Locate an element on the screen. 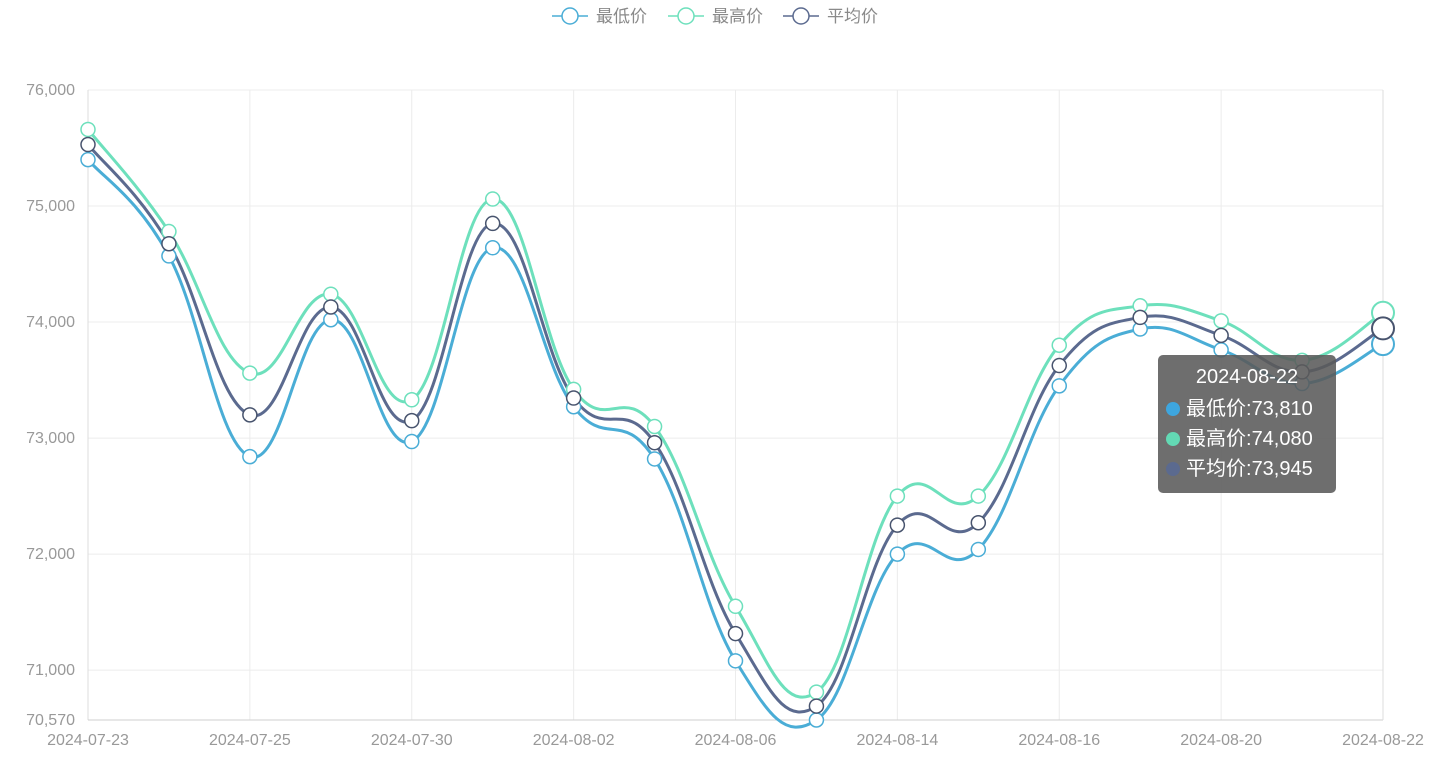 Image resolution: width=1456 pixels, height=760 pixels. x-tick-label: 2024-08-16 is located at coordinates (1059, 740).